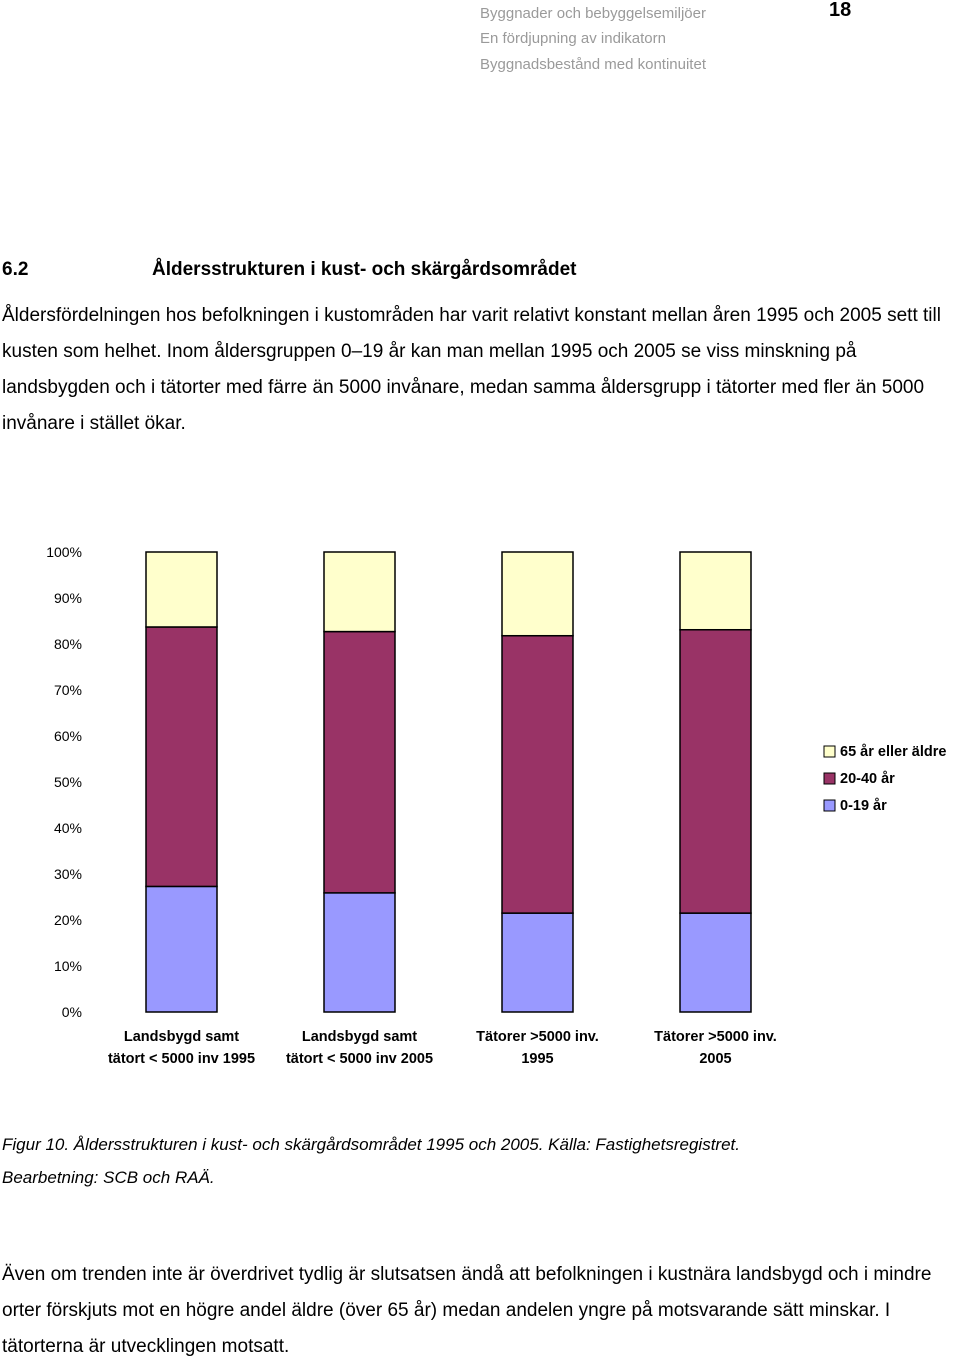 Image resolution: width=960 pixels, height=1365 pixels. I want to click on legend-label: 0-19 år, so click(863, 806).